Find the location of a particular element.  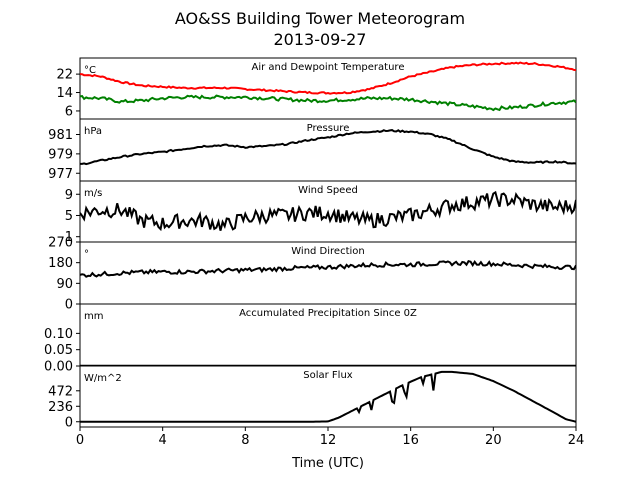

panel-3: 0 90 180 270 ° Wind Direction is located at coordinates (312, 274).